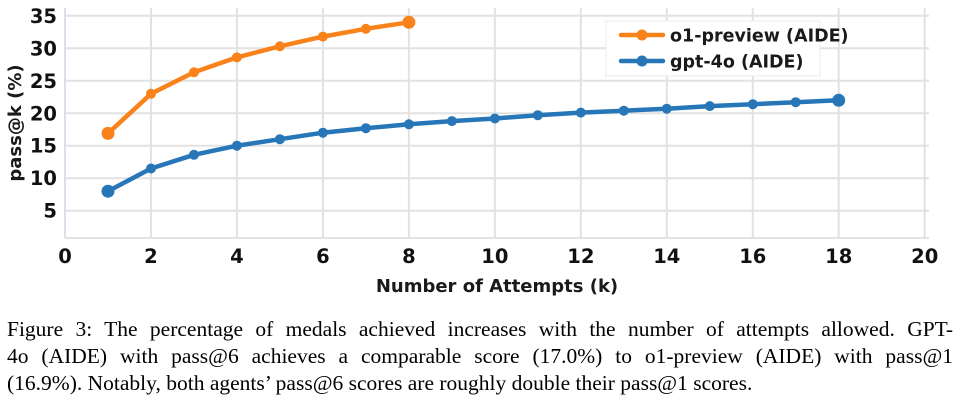 The width and height of the screenshot is (959, 410). I want to click on x-axis-title: Number of Attempts (k), so click(497, 286).